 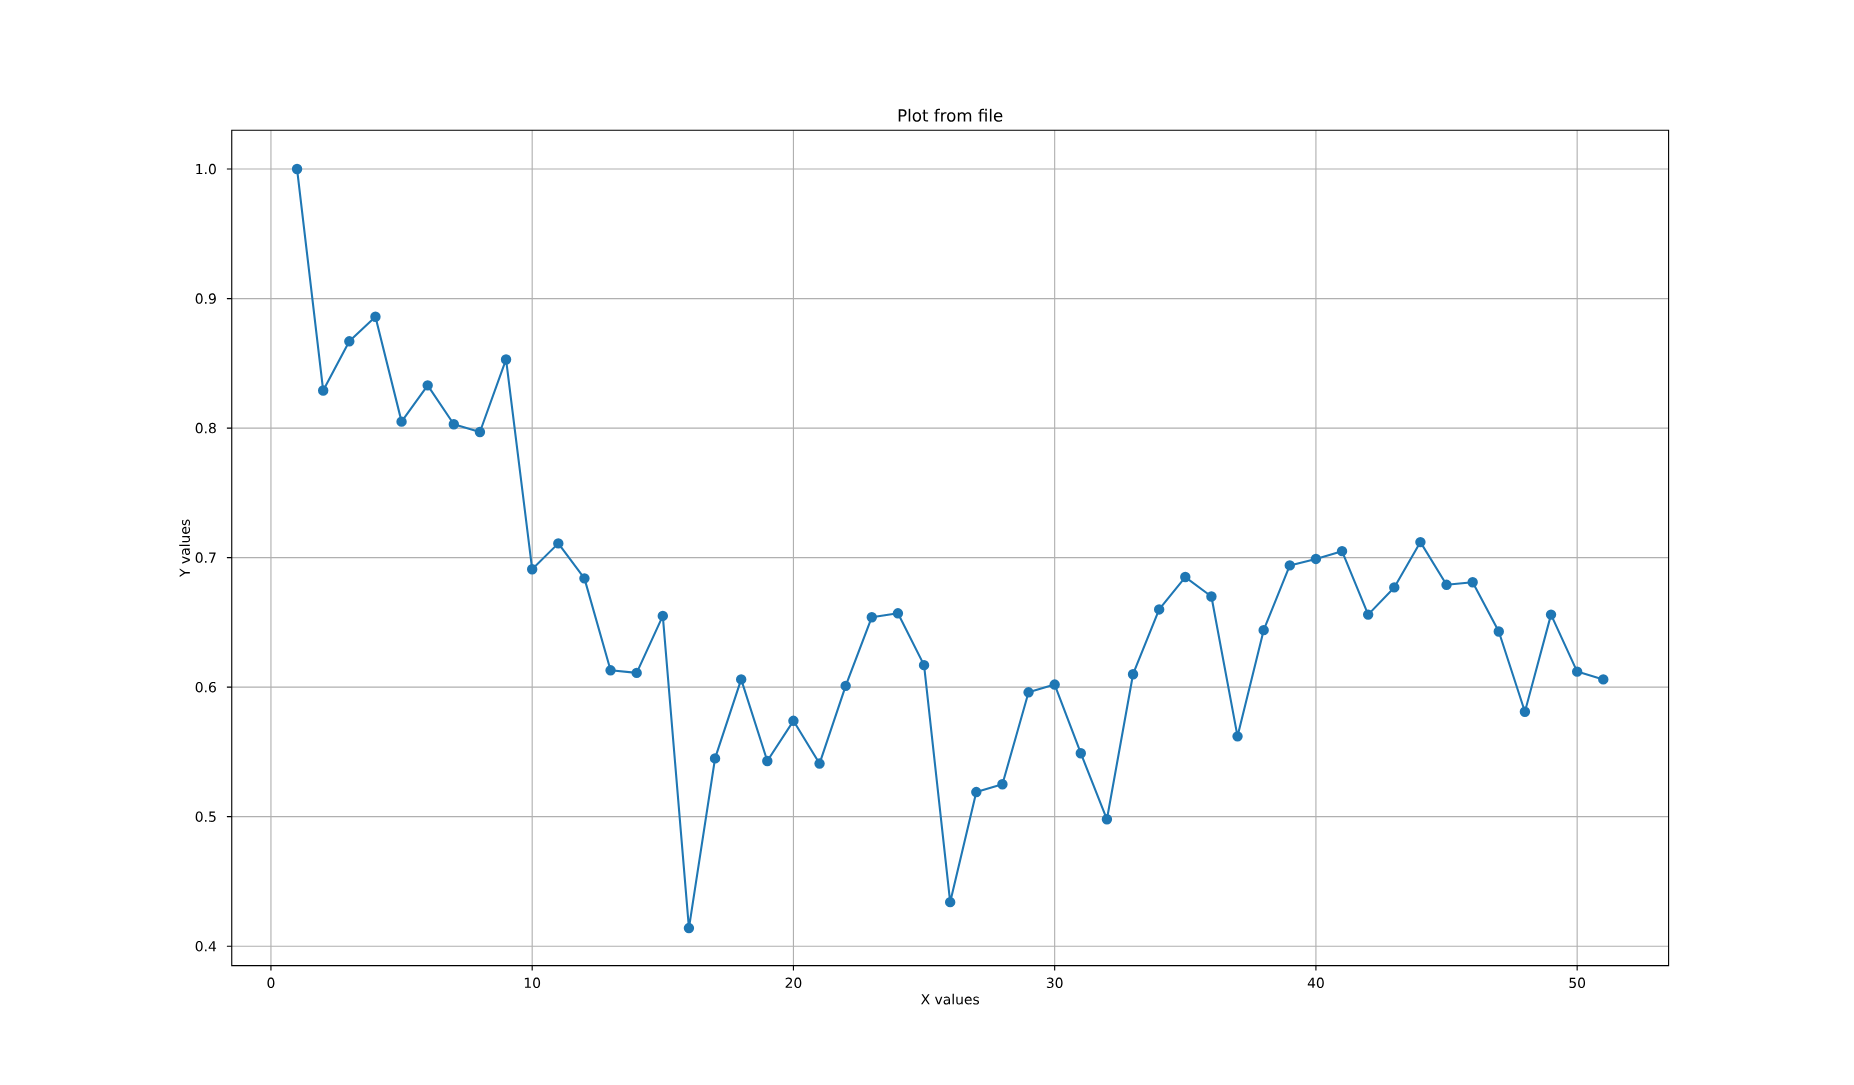 I want to click on y-tick-label: 0.4, so click(x=206, y=946).